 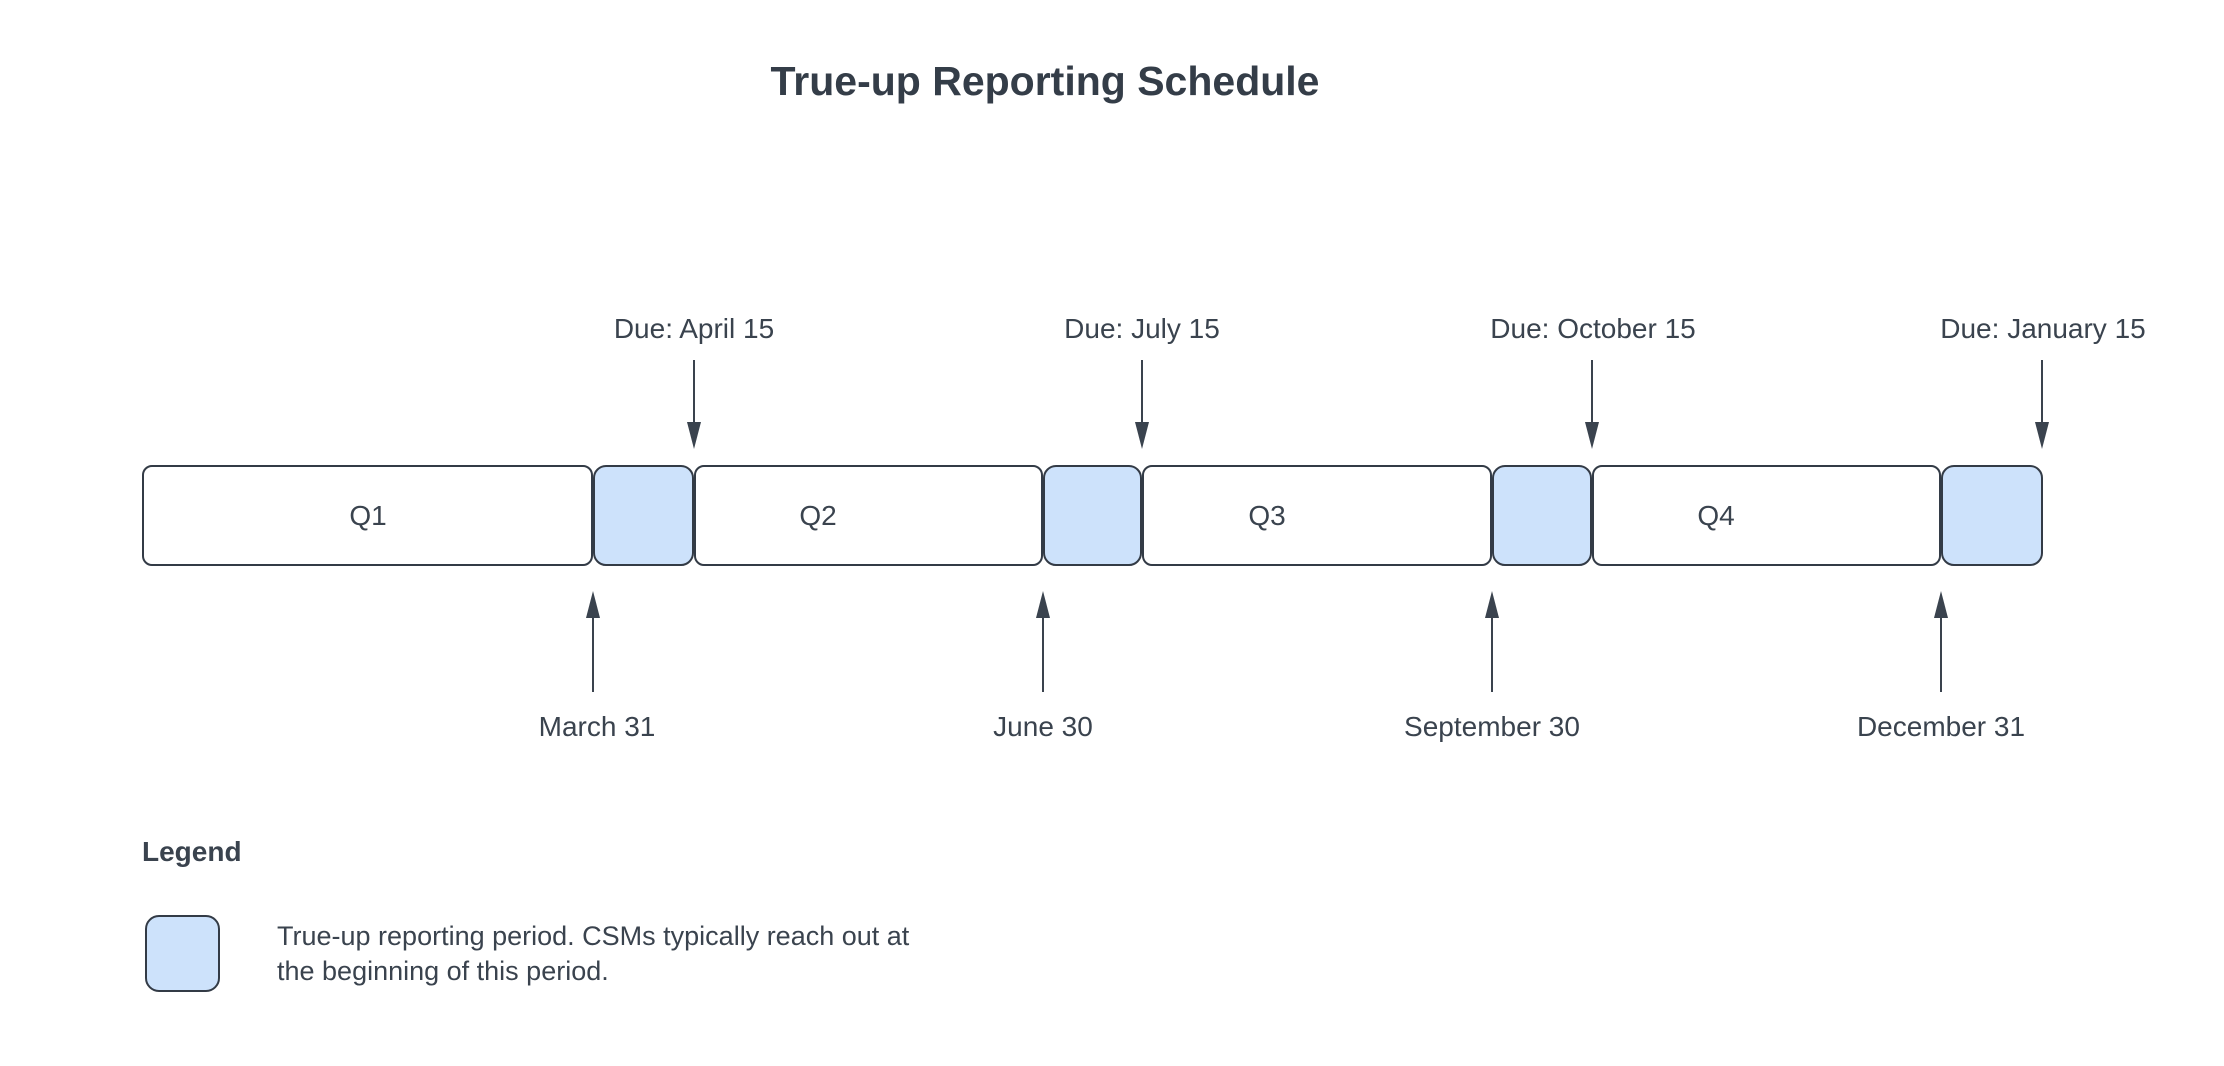 I want to click on quarter-label-q4: Q4, so click(x=1716, y=515).